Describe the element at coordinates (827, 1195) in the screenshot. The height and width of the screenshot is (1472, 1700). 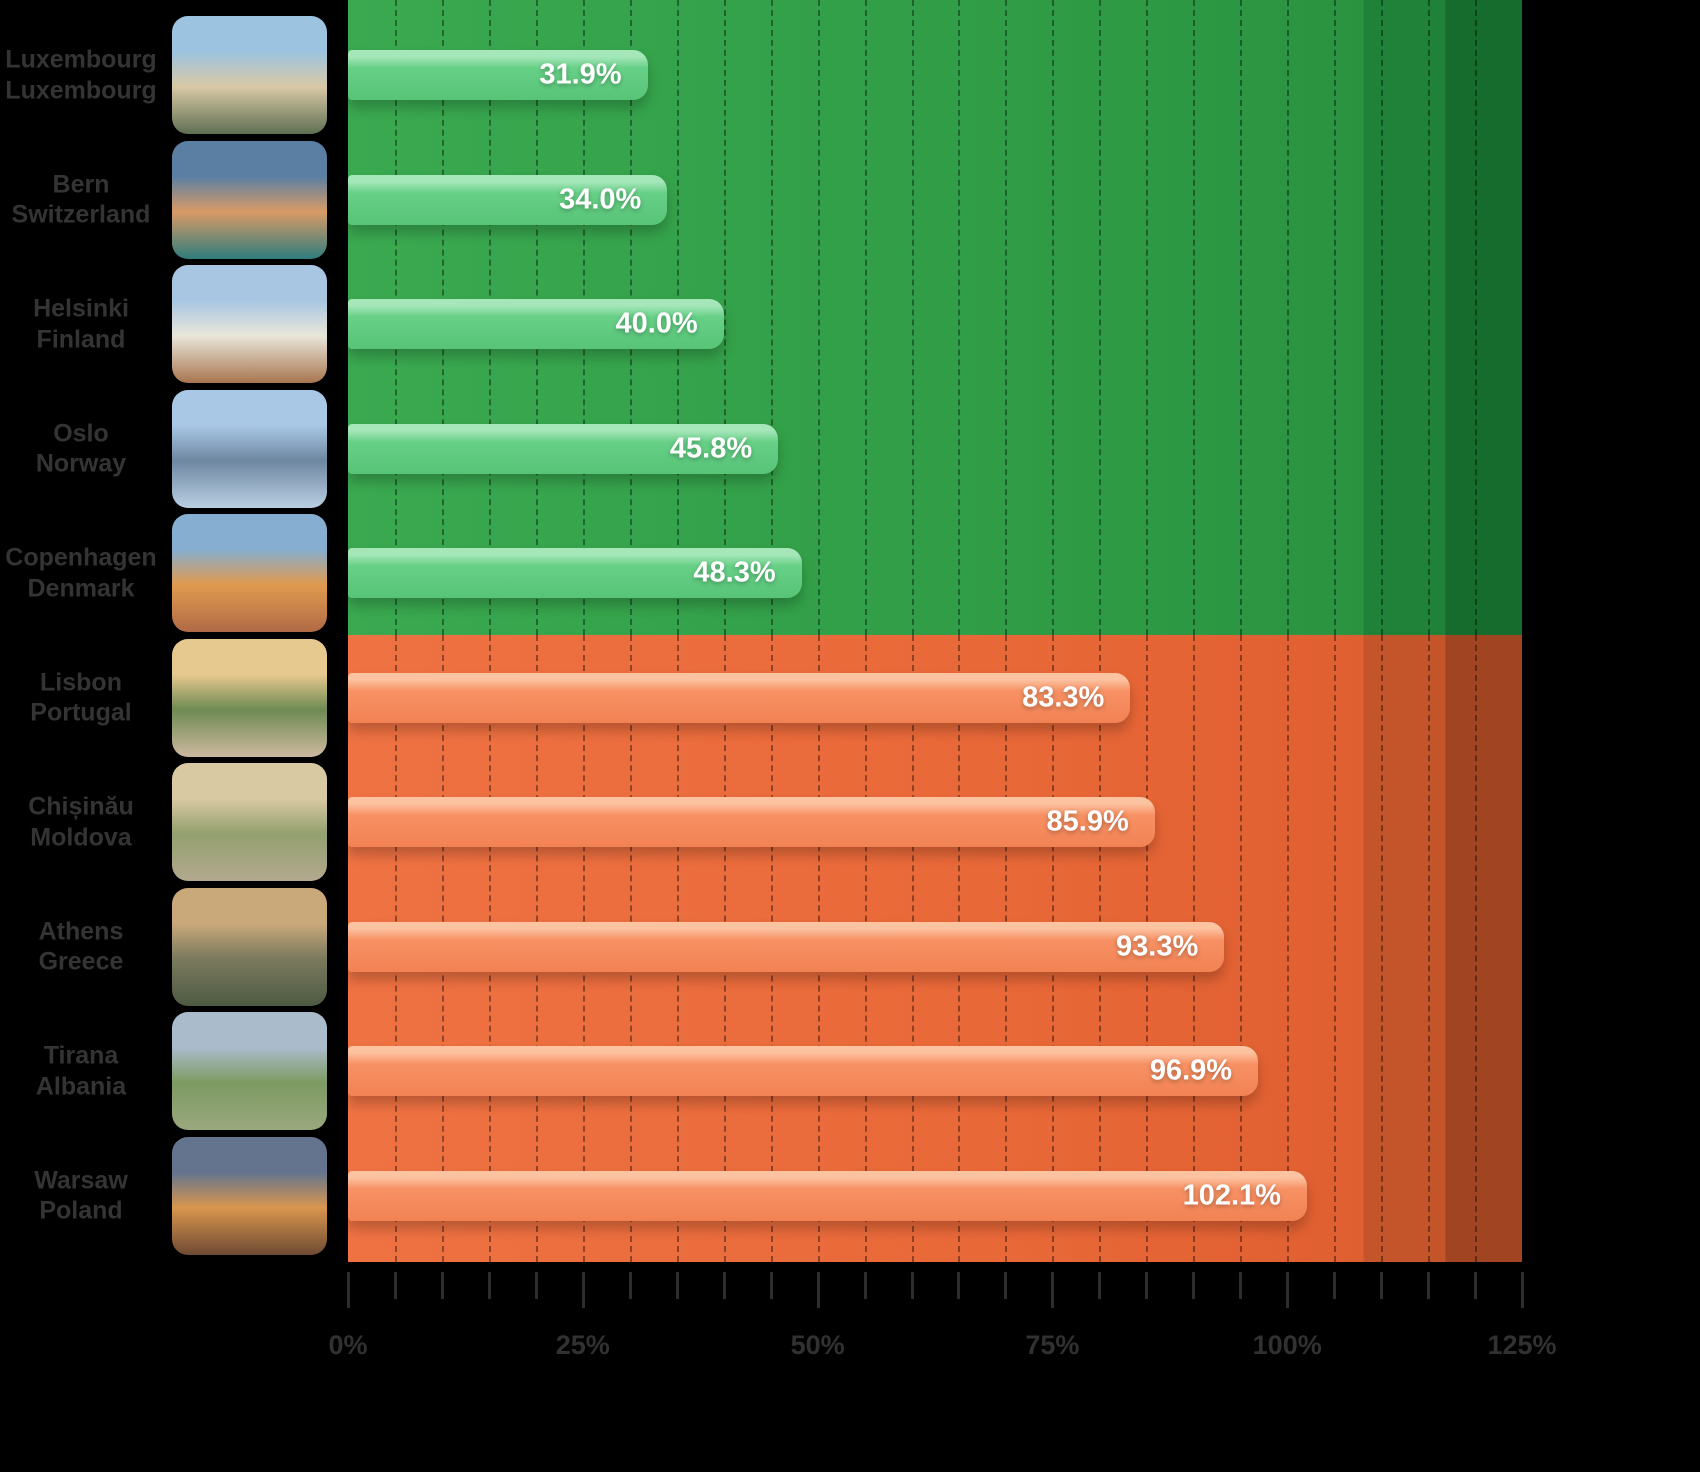
I see `value-bar: 102.1%` at that location.